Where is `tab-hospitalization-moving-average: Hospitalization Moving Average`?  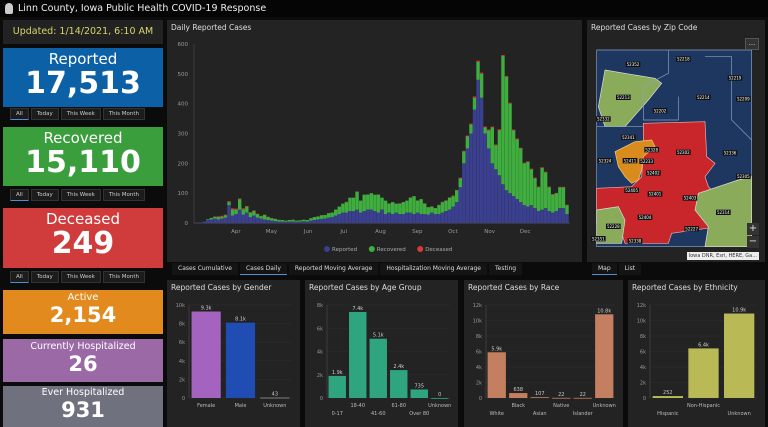 tab-hospitalization-moving-average: Hospitalization Moving Average is located at coordinates (434, 269).